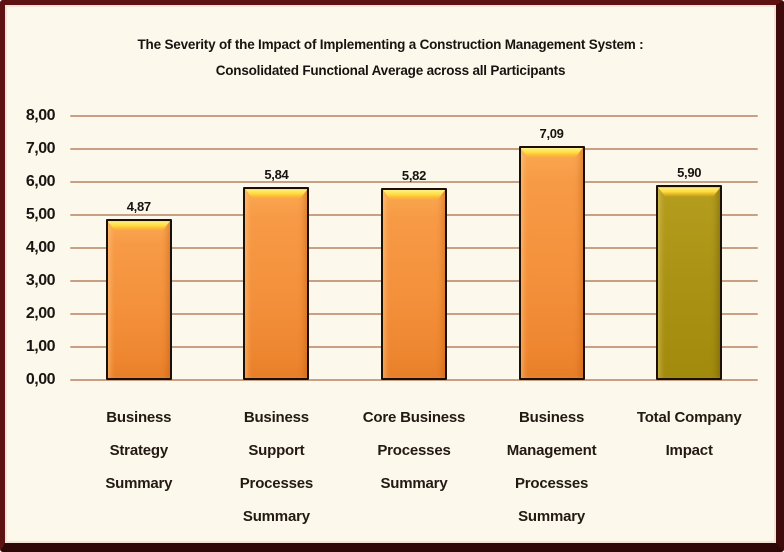  Describe the element at coordinates (689, 467) in the screenshot. I see `x-axis-category-label: Total Company Impact` at that location.